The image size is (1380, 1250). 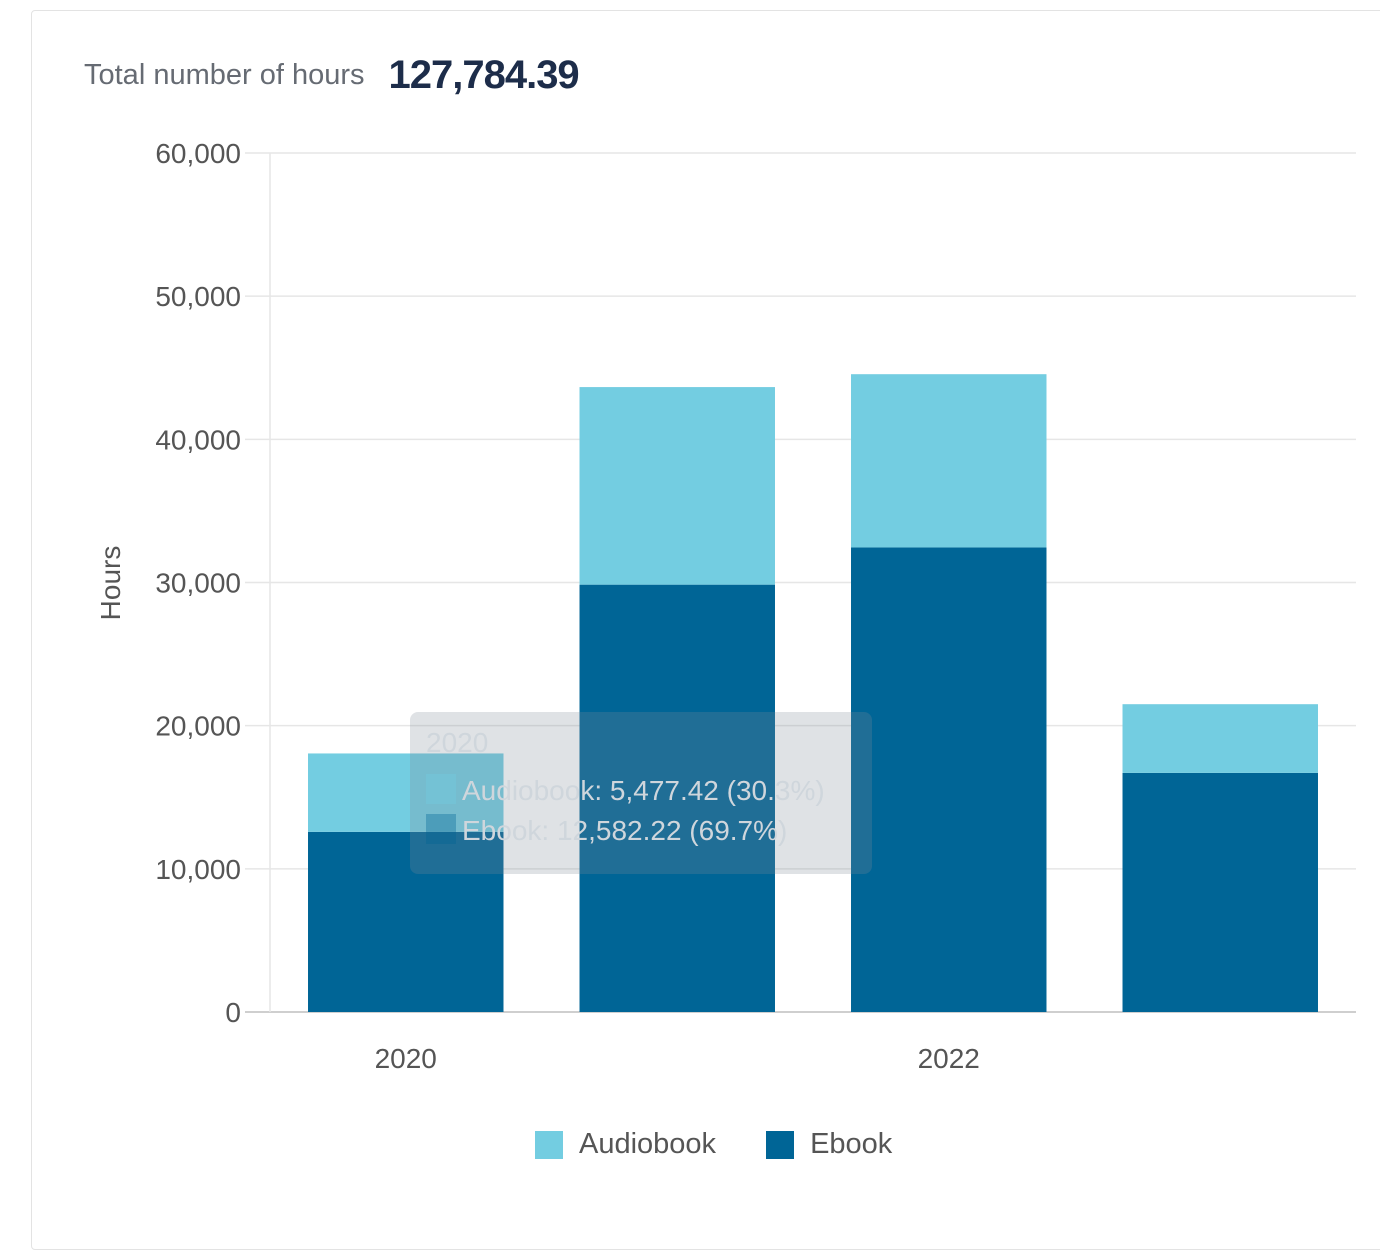 What do you see at coordinates (198, 869) in the screenshot?
I see `y-tick-label: 10,000` at bounding box center [198, 869].